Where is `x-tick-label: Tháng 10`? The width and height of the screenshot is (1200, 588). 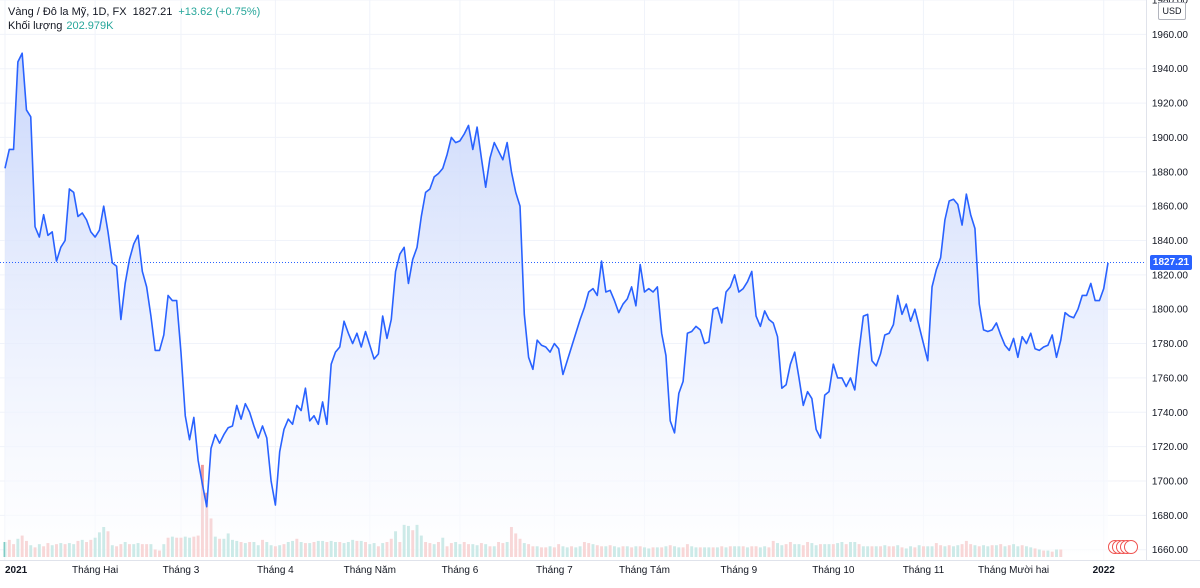 x-tick-label: Tháng 10 is located at coordinates (833, 570).